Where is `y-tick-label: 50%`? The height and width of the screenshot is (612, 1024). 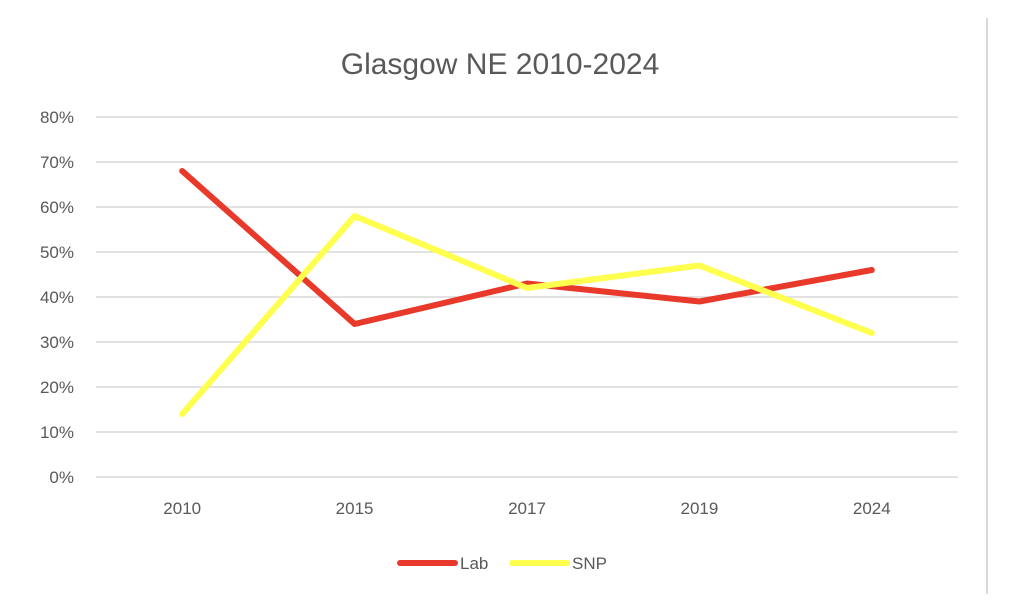 y-tick-label: 50% is located at coordinates (57, 252).